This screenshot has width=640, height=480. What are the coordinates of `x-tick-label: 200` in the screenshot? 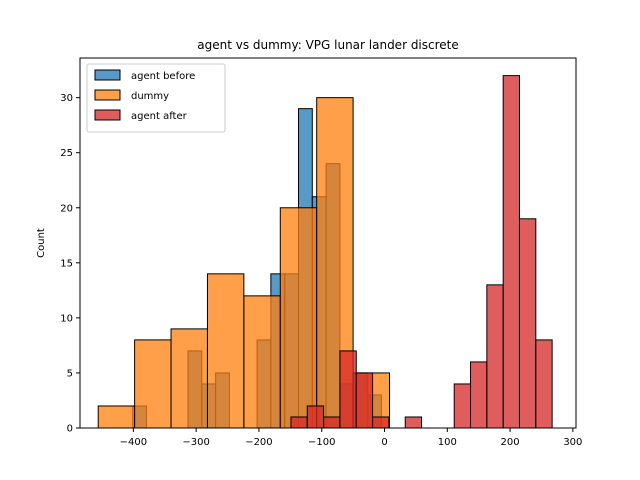 It's located at (510, 442).